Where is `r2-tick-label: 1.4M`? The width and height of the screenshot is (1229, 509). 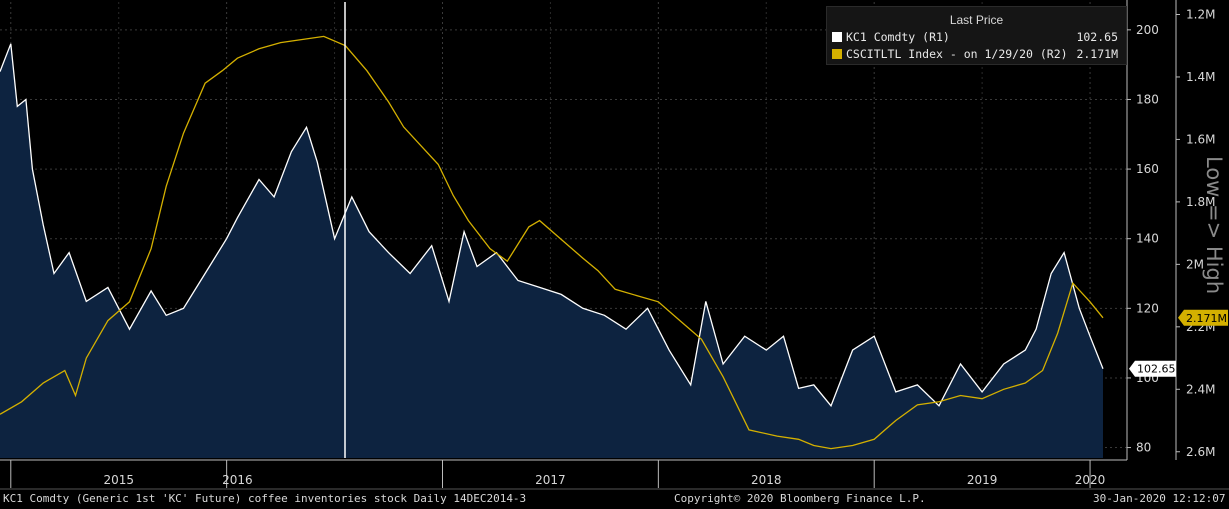 r2-tick-label: 1.4M is located at coordinates (1200, 77).